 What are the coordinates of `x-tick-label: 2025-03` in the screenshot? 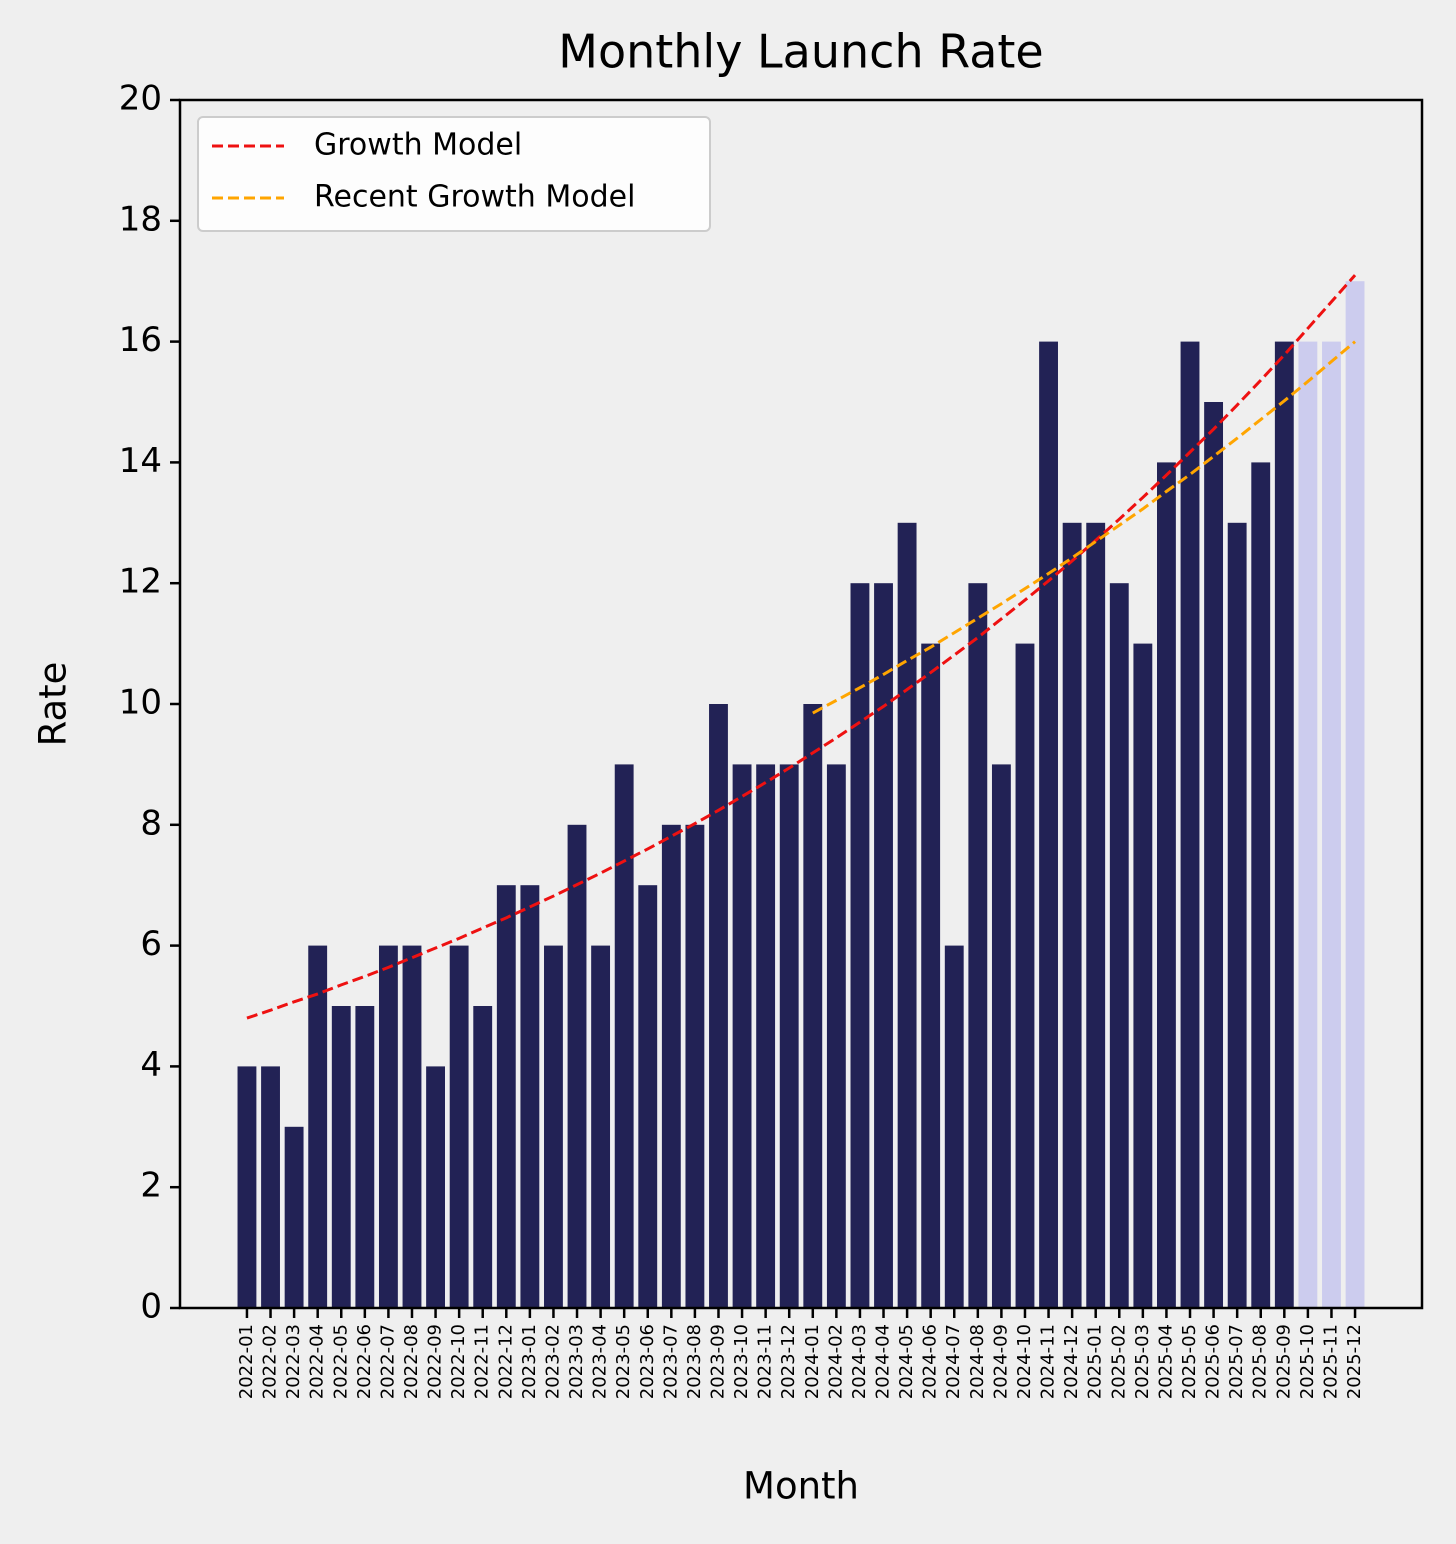 It's located at (1142, 1361).